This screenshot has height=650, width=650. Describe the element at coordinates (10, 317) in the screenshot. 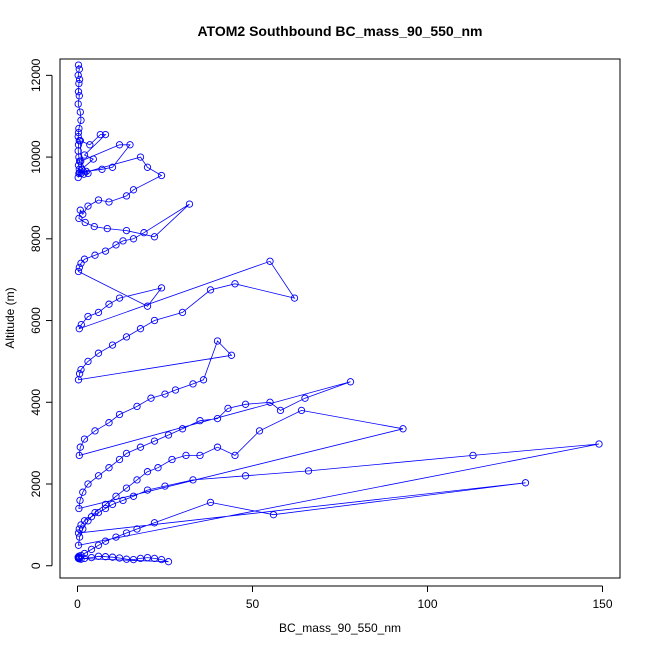

I see `y-axis-label: Altitude (m)` at that location.